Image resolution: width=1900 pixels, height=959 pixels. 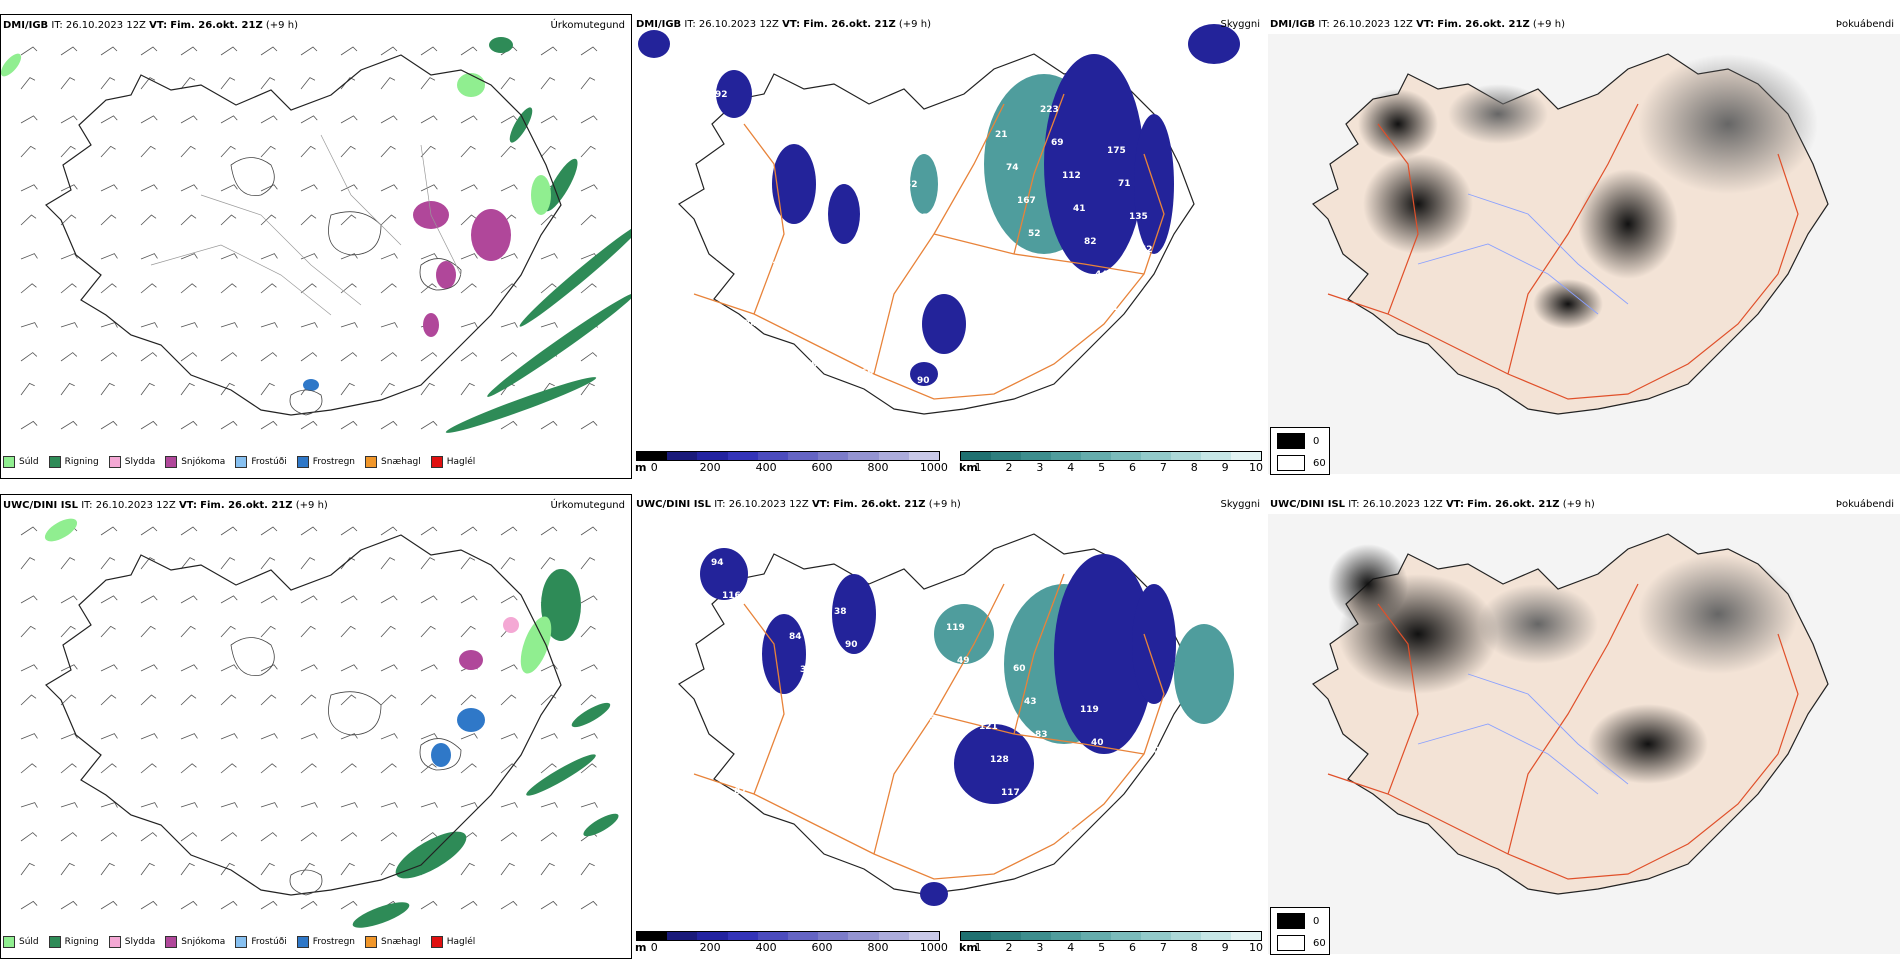 I want to click on ceiling-label: 81, so click(x=788, y=136).